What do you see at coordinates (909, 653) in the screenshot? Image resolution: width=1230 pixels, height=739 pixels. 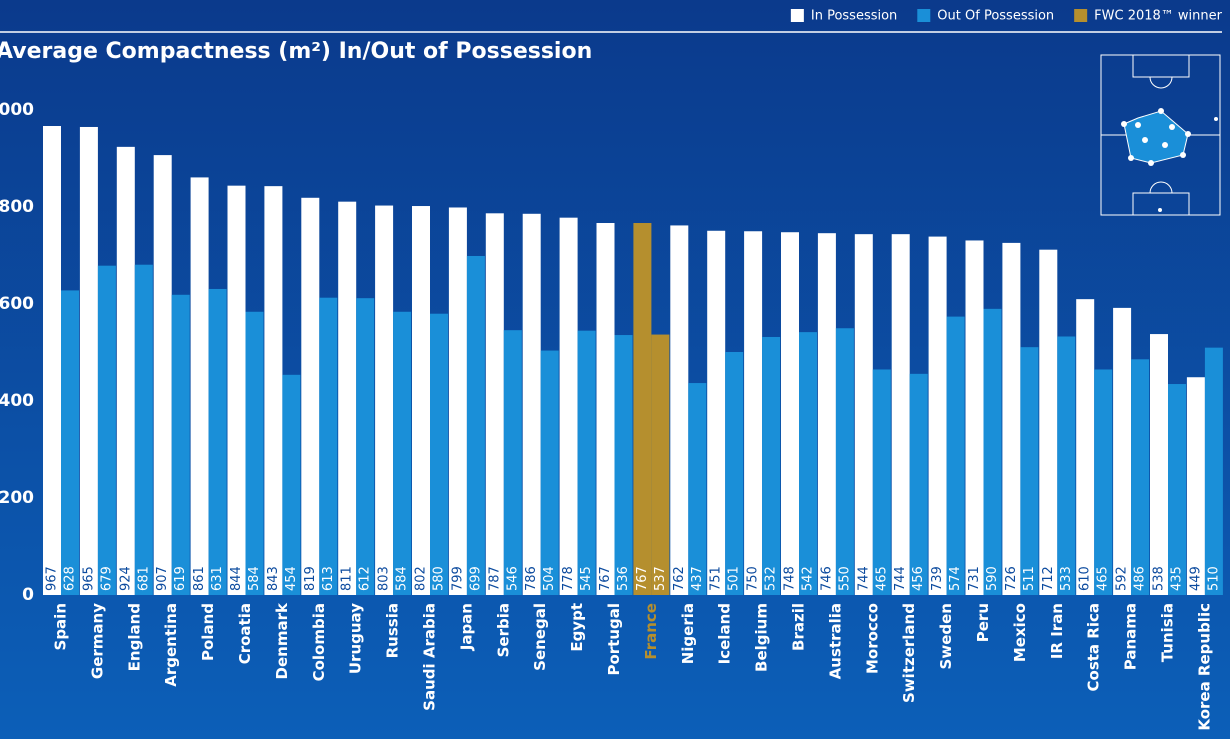 I see `x-tick-label: Switzerland` at bounding box center [909, 653].